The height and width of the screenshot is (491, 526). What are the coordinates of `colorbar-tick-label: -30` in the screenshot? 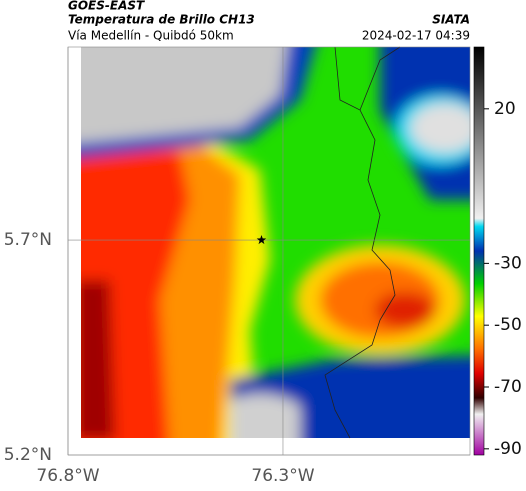 It's located at (508, 263).